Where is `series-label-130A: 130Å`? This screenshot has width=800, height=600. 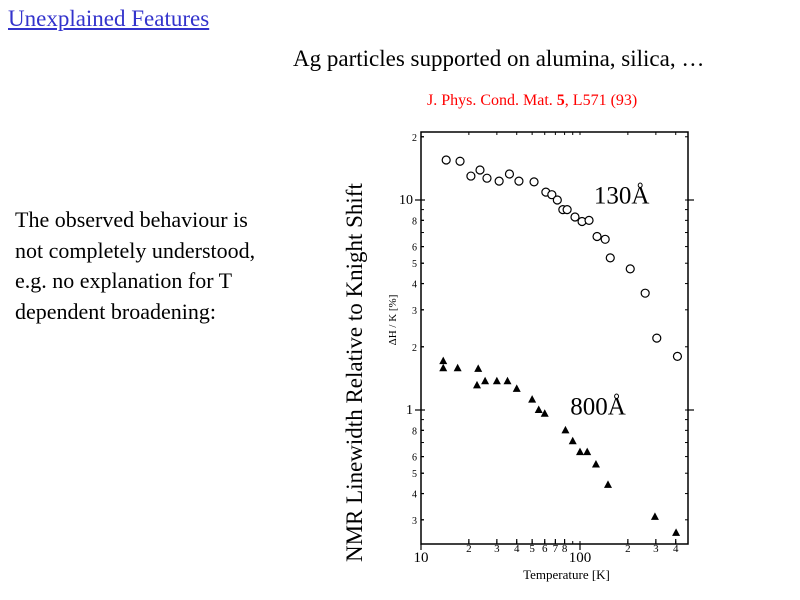 series-label-130A: 130Å is located at coordinates (622, 196).